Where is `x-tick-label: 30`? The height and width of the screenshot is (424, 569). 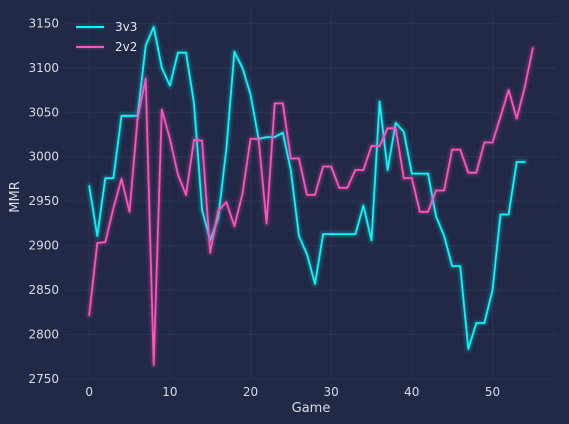 x-tick-label: 30 is located at coordinates (331, 392).